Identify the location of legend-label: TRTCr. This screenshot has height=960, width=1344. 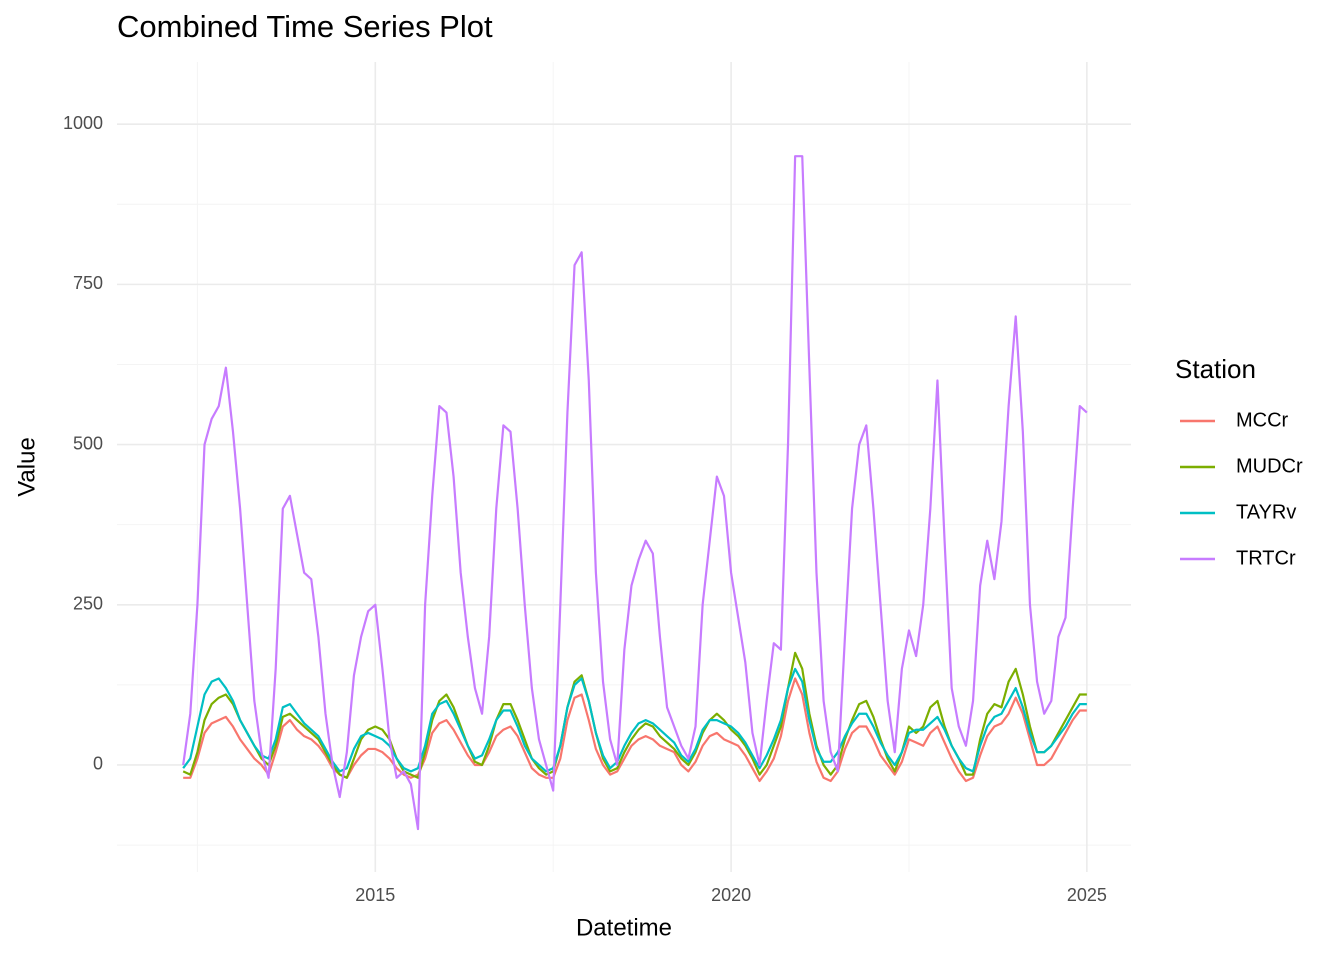
(1266, 558).